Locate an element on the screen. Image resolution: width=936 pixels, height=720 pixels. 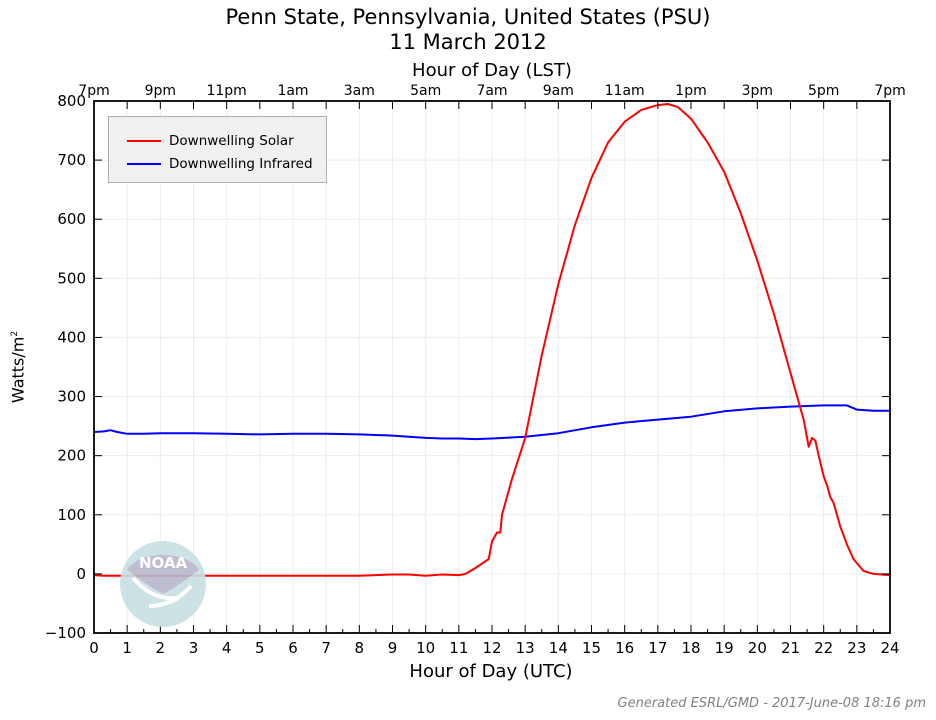
x-tick-label: 17 is located at coordinates (657, 648).